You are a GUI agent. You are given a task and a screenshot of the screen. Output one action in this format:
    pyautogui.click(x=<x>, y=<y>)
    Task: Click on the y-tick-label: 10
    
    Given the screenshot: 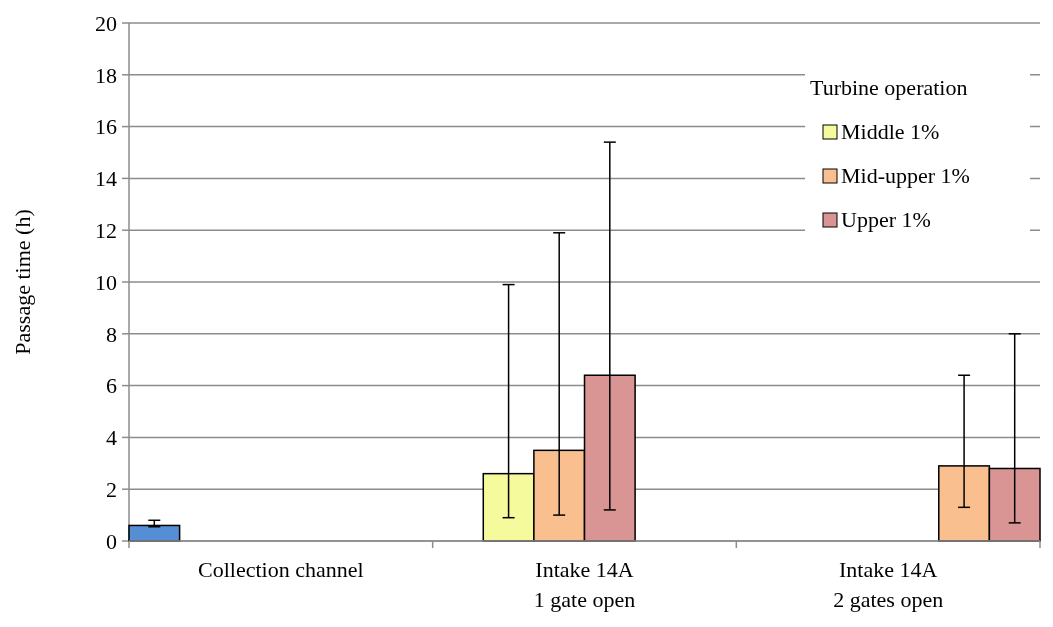 What is the action you would take?
    pyautogui.click(x=106, y=282)
    